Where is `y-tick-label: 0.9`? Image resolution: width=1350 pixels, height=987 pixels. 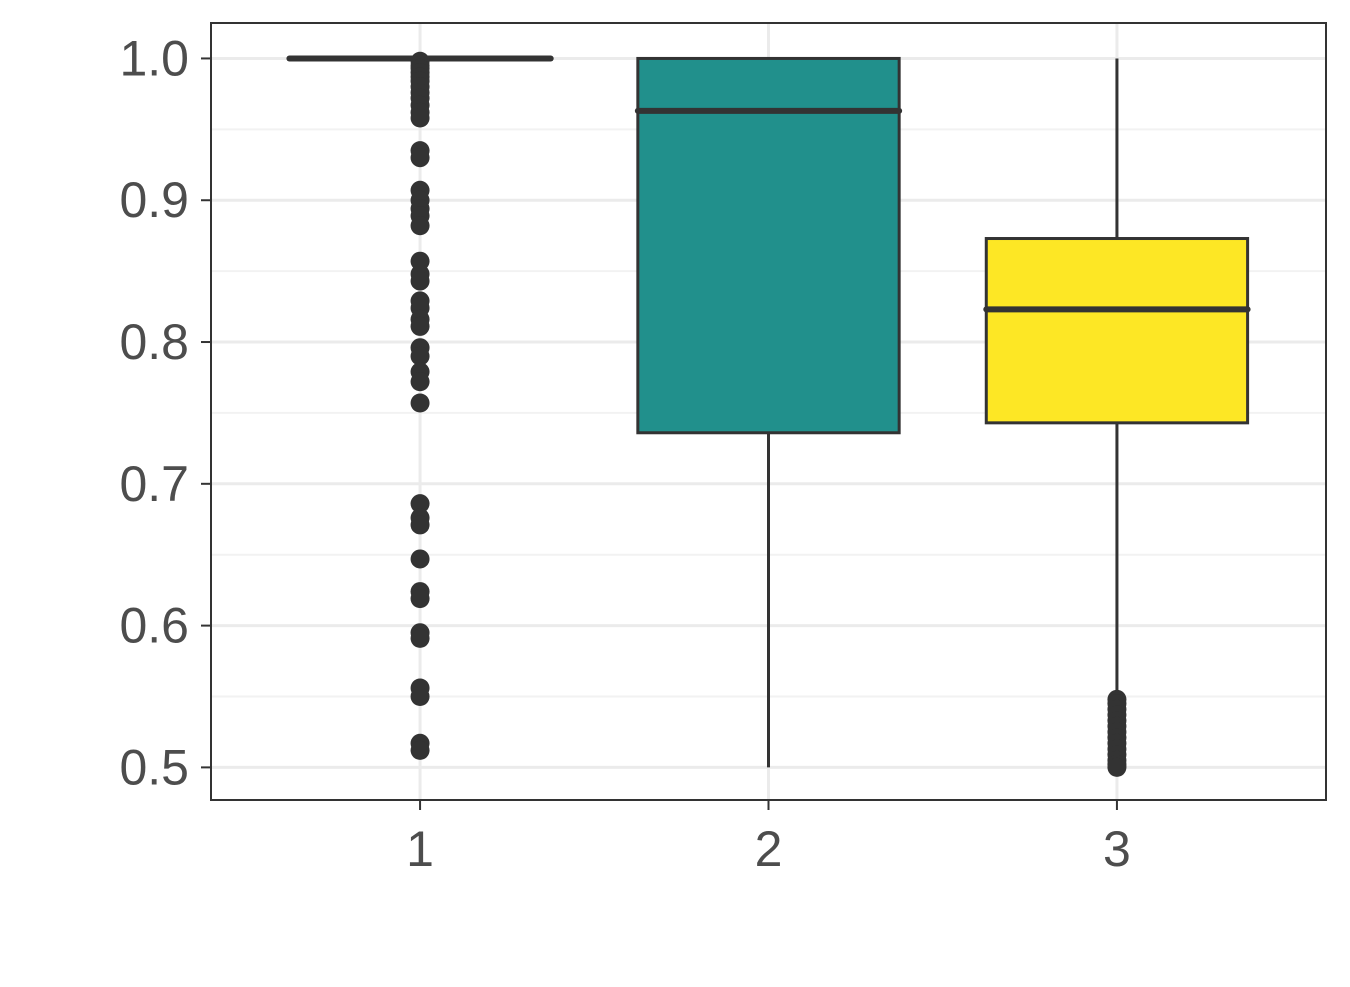
y-tick-label: 0.9 is located at coordinates (154, 200).